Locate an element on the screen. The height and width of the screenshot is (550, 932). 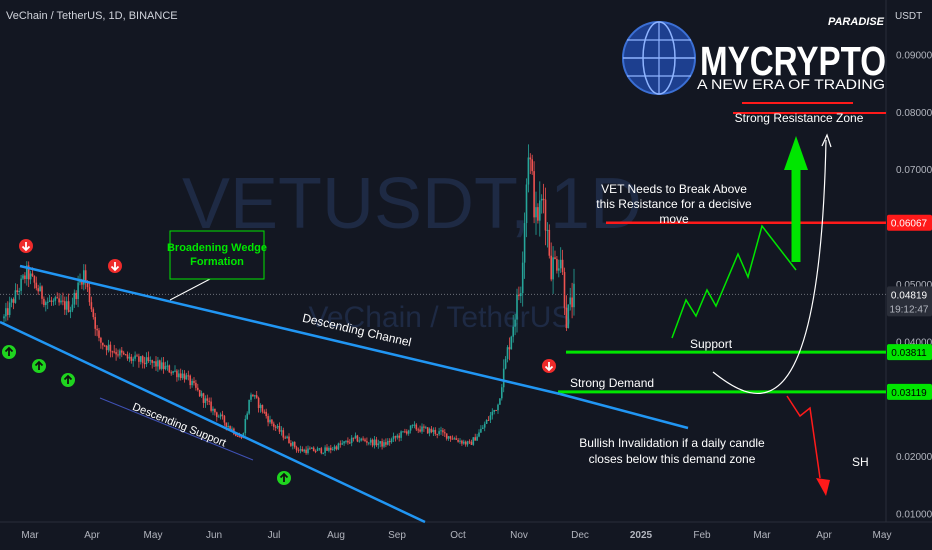
wedge-callout-pointer is located at coordinates (191, 289).